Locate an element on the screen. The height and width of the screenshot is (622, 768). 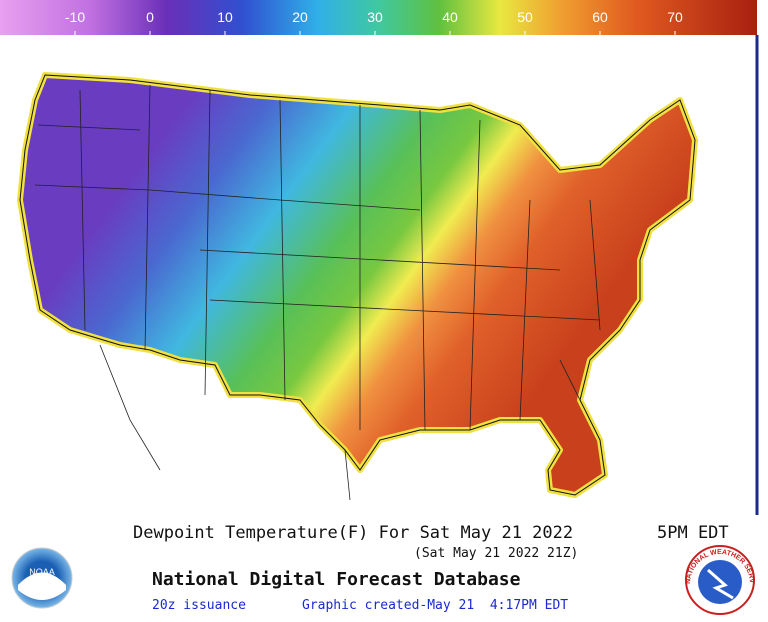
issuance: 20z issuance is located at coordinates (199, 605).